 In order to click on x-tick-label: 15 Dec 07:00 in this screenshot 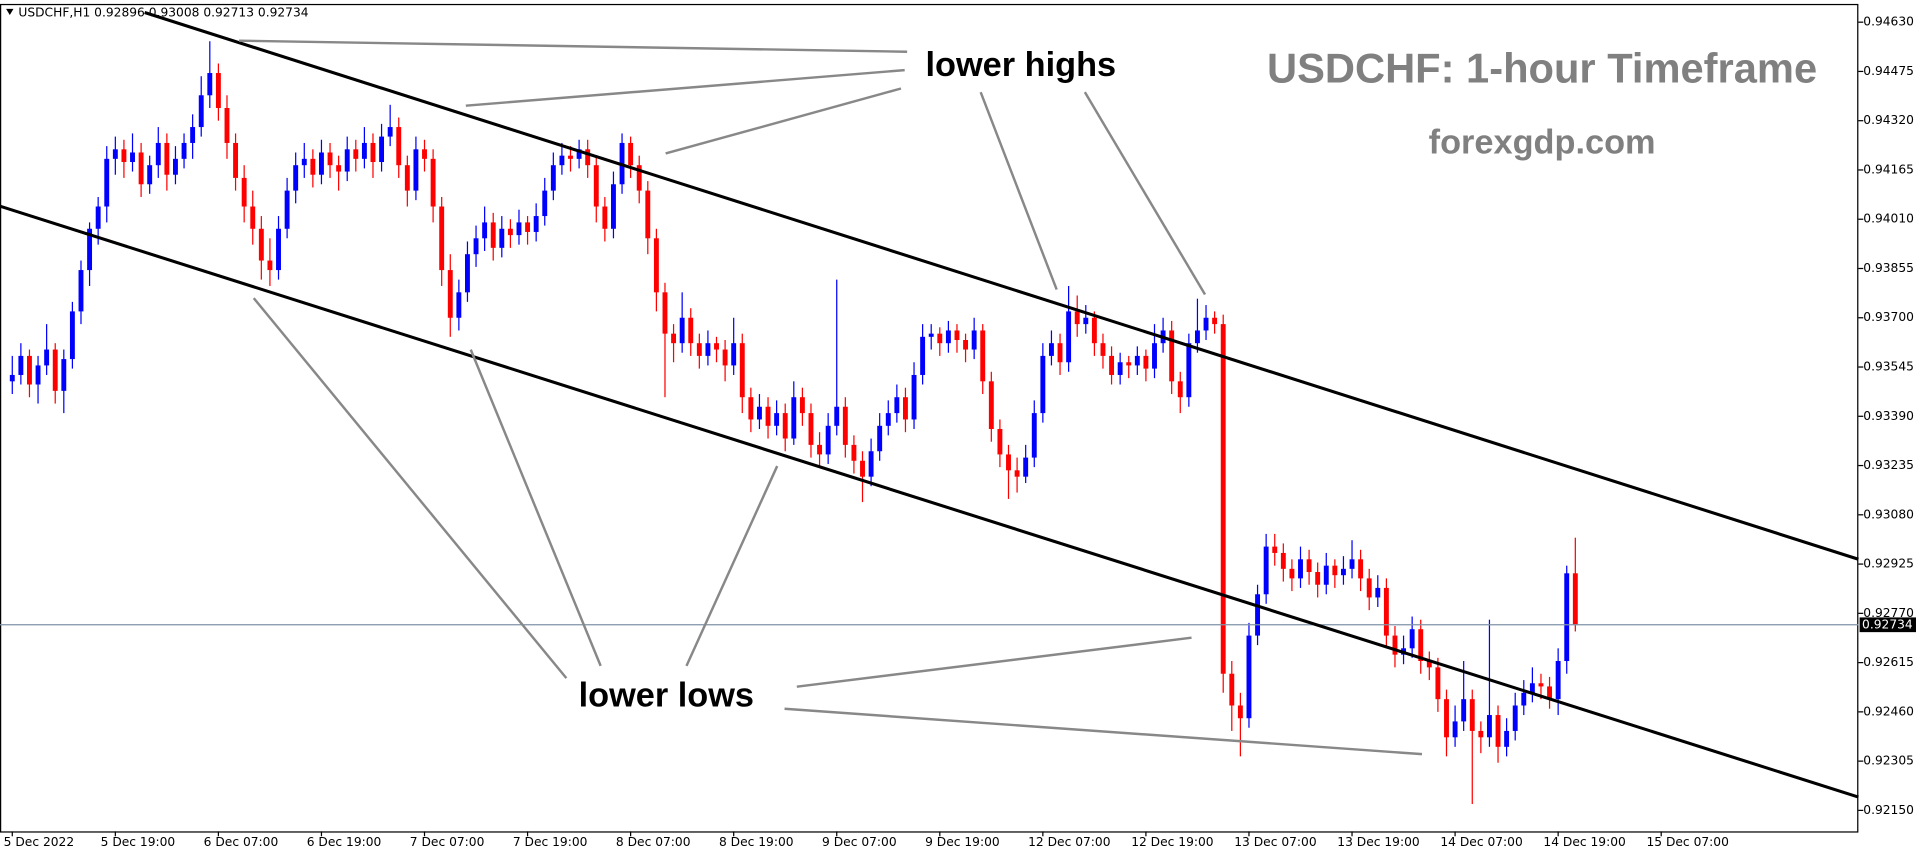, I will do `click(1687, 842)`.